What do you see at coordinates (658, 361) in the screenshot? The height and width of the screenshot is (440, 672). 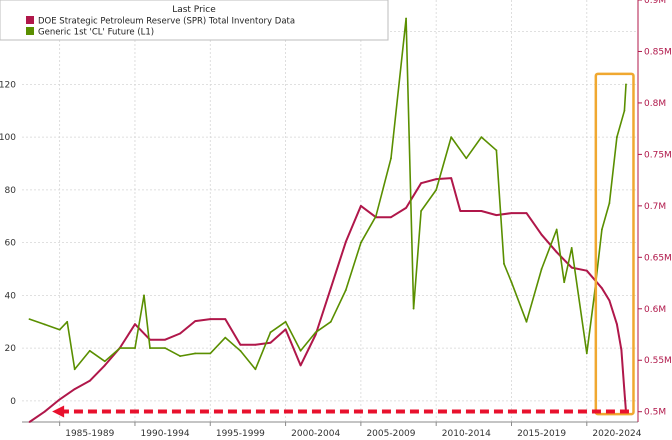 I see `right-tick-label: 0.55M` at bounding box center [658, 361].